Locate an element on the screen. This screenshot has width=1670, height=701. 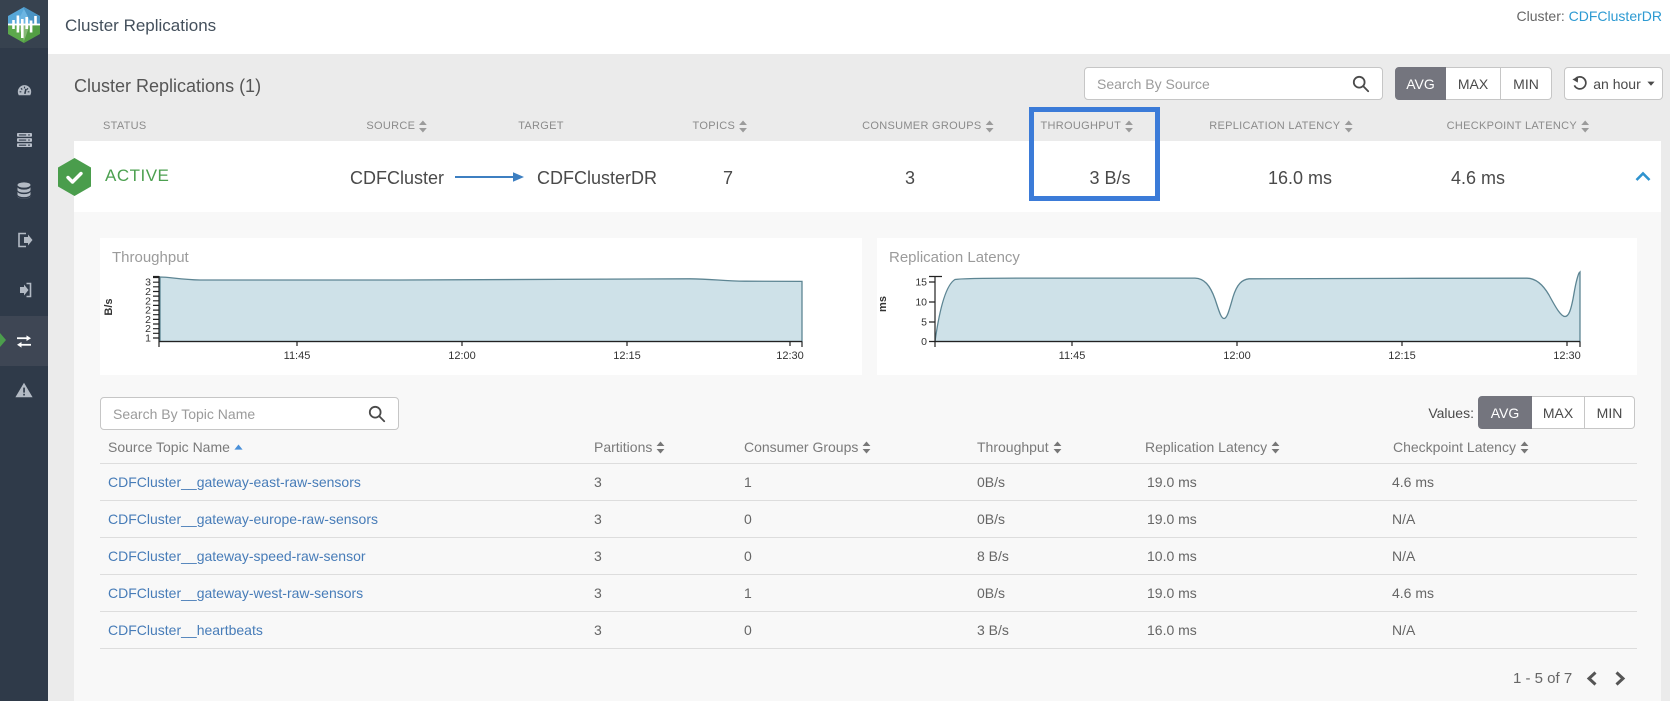
svg-text: 5 is located at coordinates (924, 323).